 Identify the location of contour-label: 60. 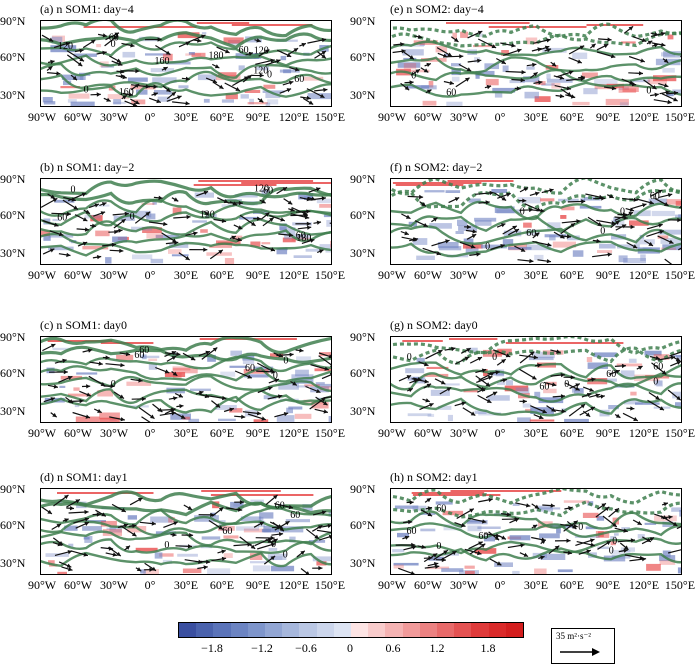
(301, 236).